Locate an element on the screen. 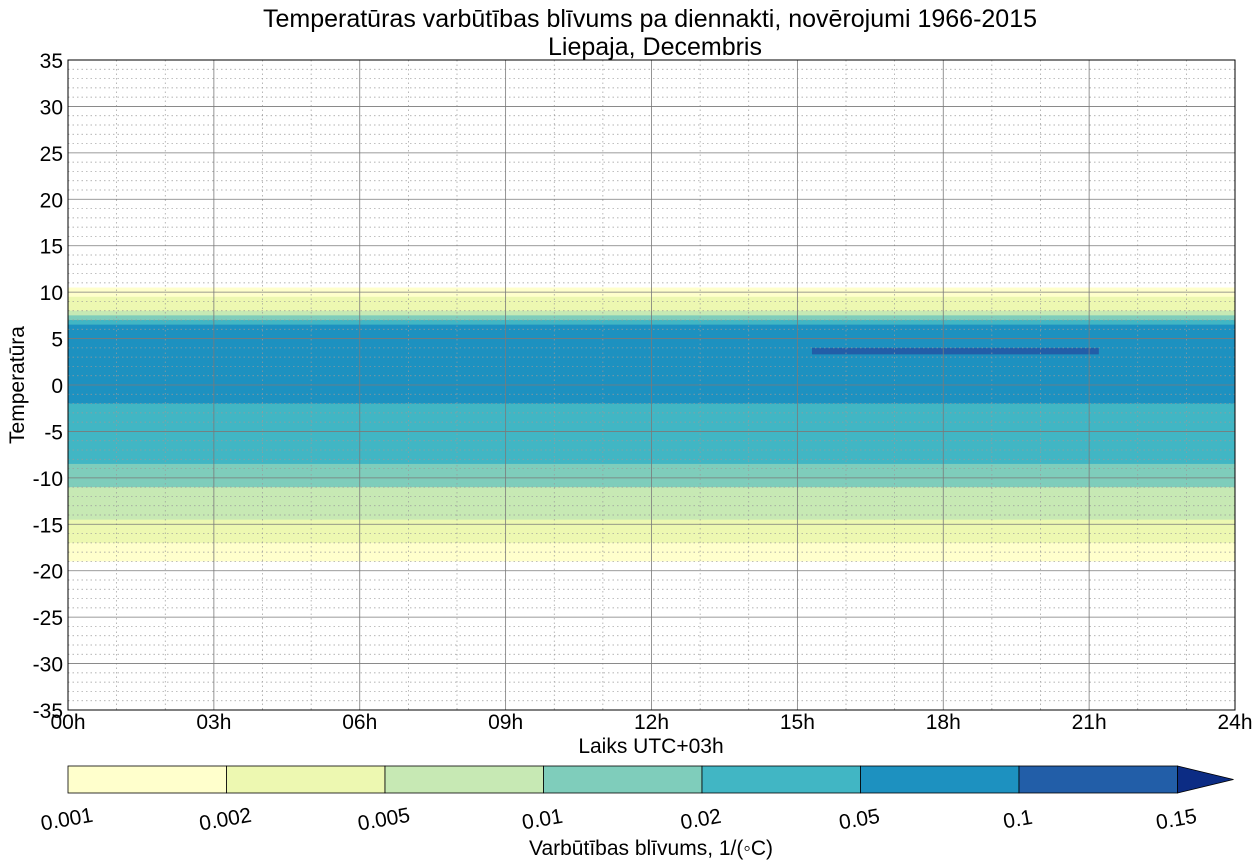  colorbar-tick-label: 0.01 is located at coordinates (542, 820).